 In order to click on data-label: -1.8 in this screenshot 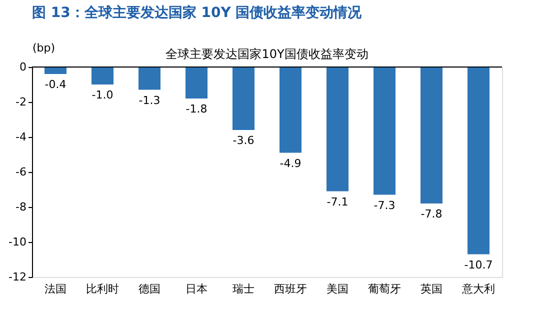, I will do `click(197, 109)`.